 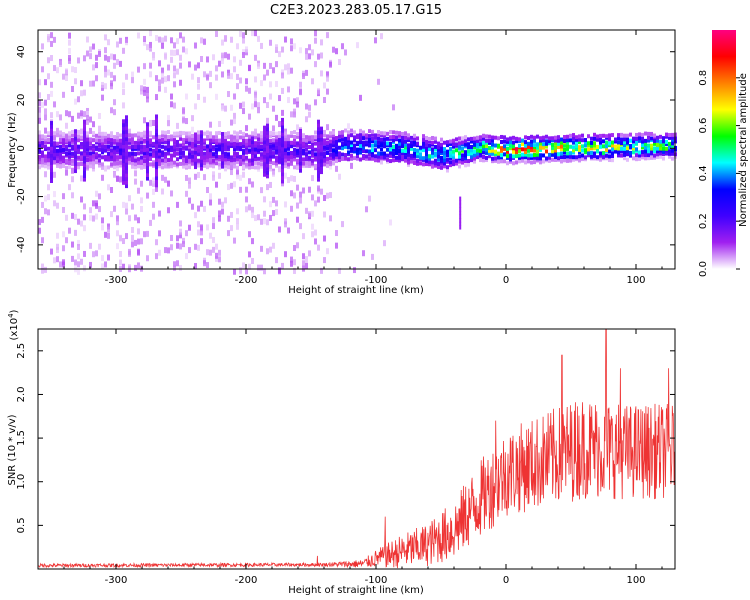 What do you see at coordinates (743, 150) in the screenshot?
I see `colorbar-label: Normalized spectral amplitude` at bounding box center [743, 150].